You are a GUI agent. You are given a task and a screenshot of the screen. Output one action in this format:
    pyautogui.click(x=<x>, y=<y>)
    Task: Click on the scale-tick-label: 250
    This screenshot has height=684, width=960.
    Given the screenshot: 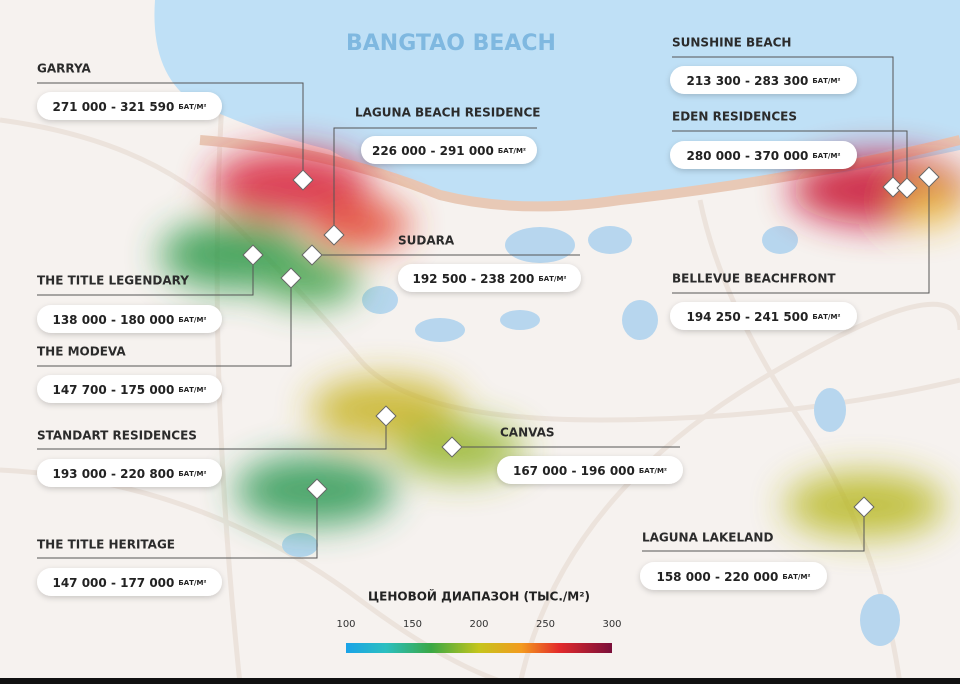 What is the action you would take?
    pyautogui.click(x=545, y=624)
    